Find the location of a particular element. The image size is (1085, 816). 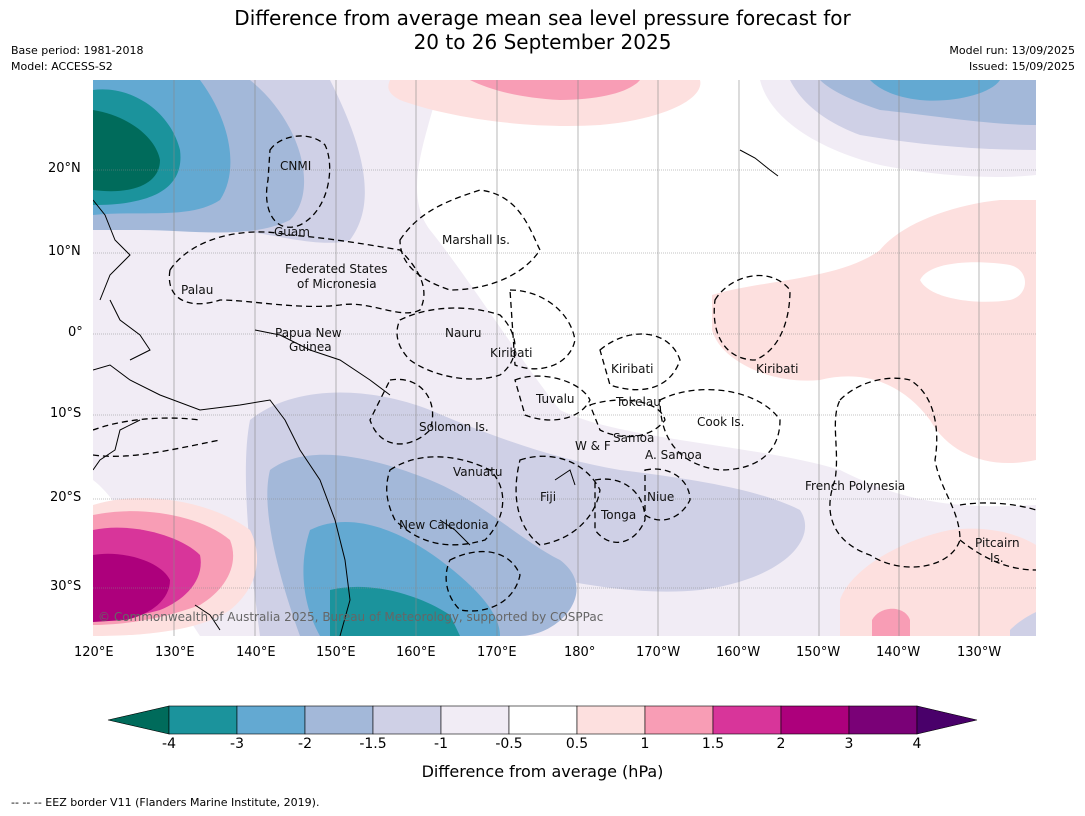

colorbar-tick-label: 4 is located at coordinates (917, 744).